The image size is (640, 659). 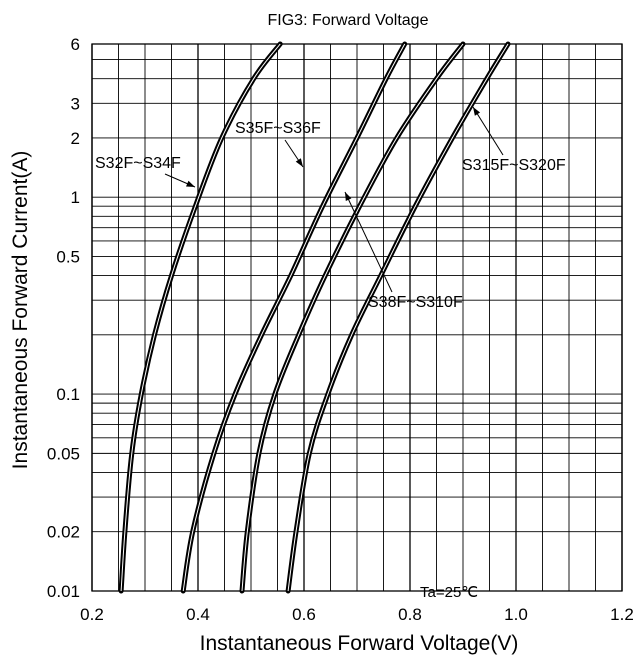 What do you see at coordinates (75, 103) in the screenshot?
I see `y-tick-label: 3` at bounding box center [75, 103].